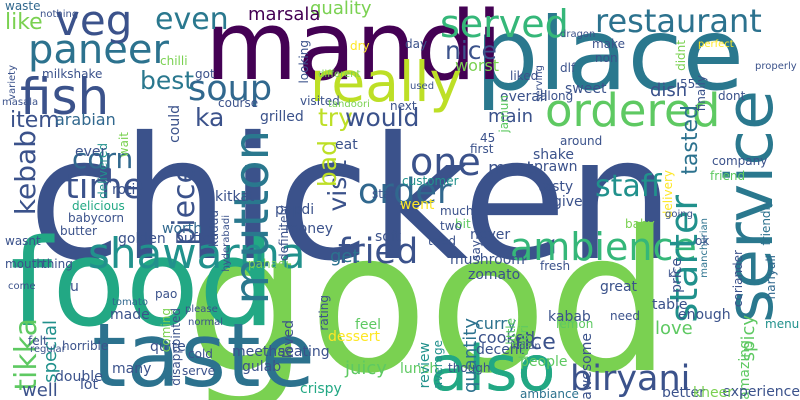 This screenshot has width=800, height=400. What do you see at coordinates (79, 377) in the screenshot?
I see `word: double` at bounding box center [79, 377].